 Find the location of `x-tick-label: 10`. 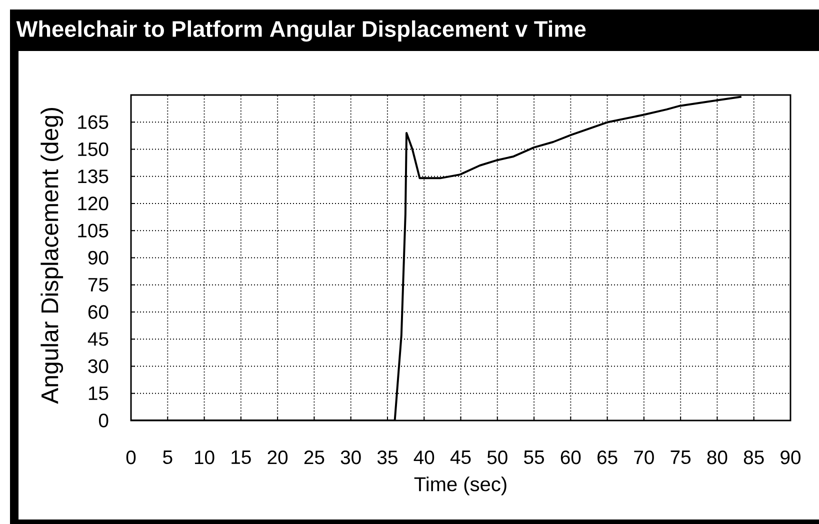

x-tick-label: 10 is located at coordinates (204, 457).